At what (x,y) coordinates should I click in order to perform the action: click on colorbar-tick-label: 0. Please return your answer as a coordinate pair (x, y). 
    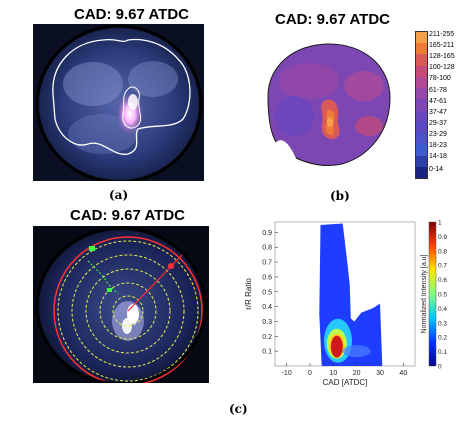
    Looking at the image, I should click on (440, 367).